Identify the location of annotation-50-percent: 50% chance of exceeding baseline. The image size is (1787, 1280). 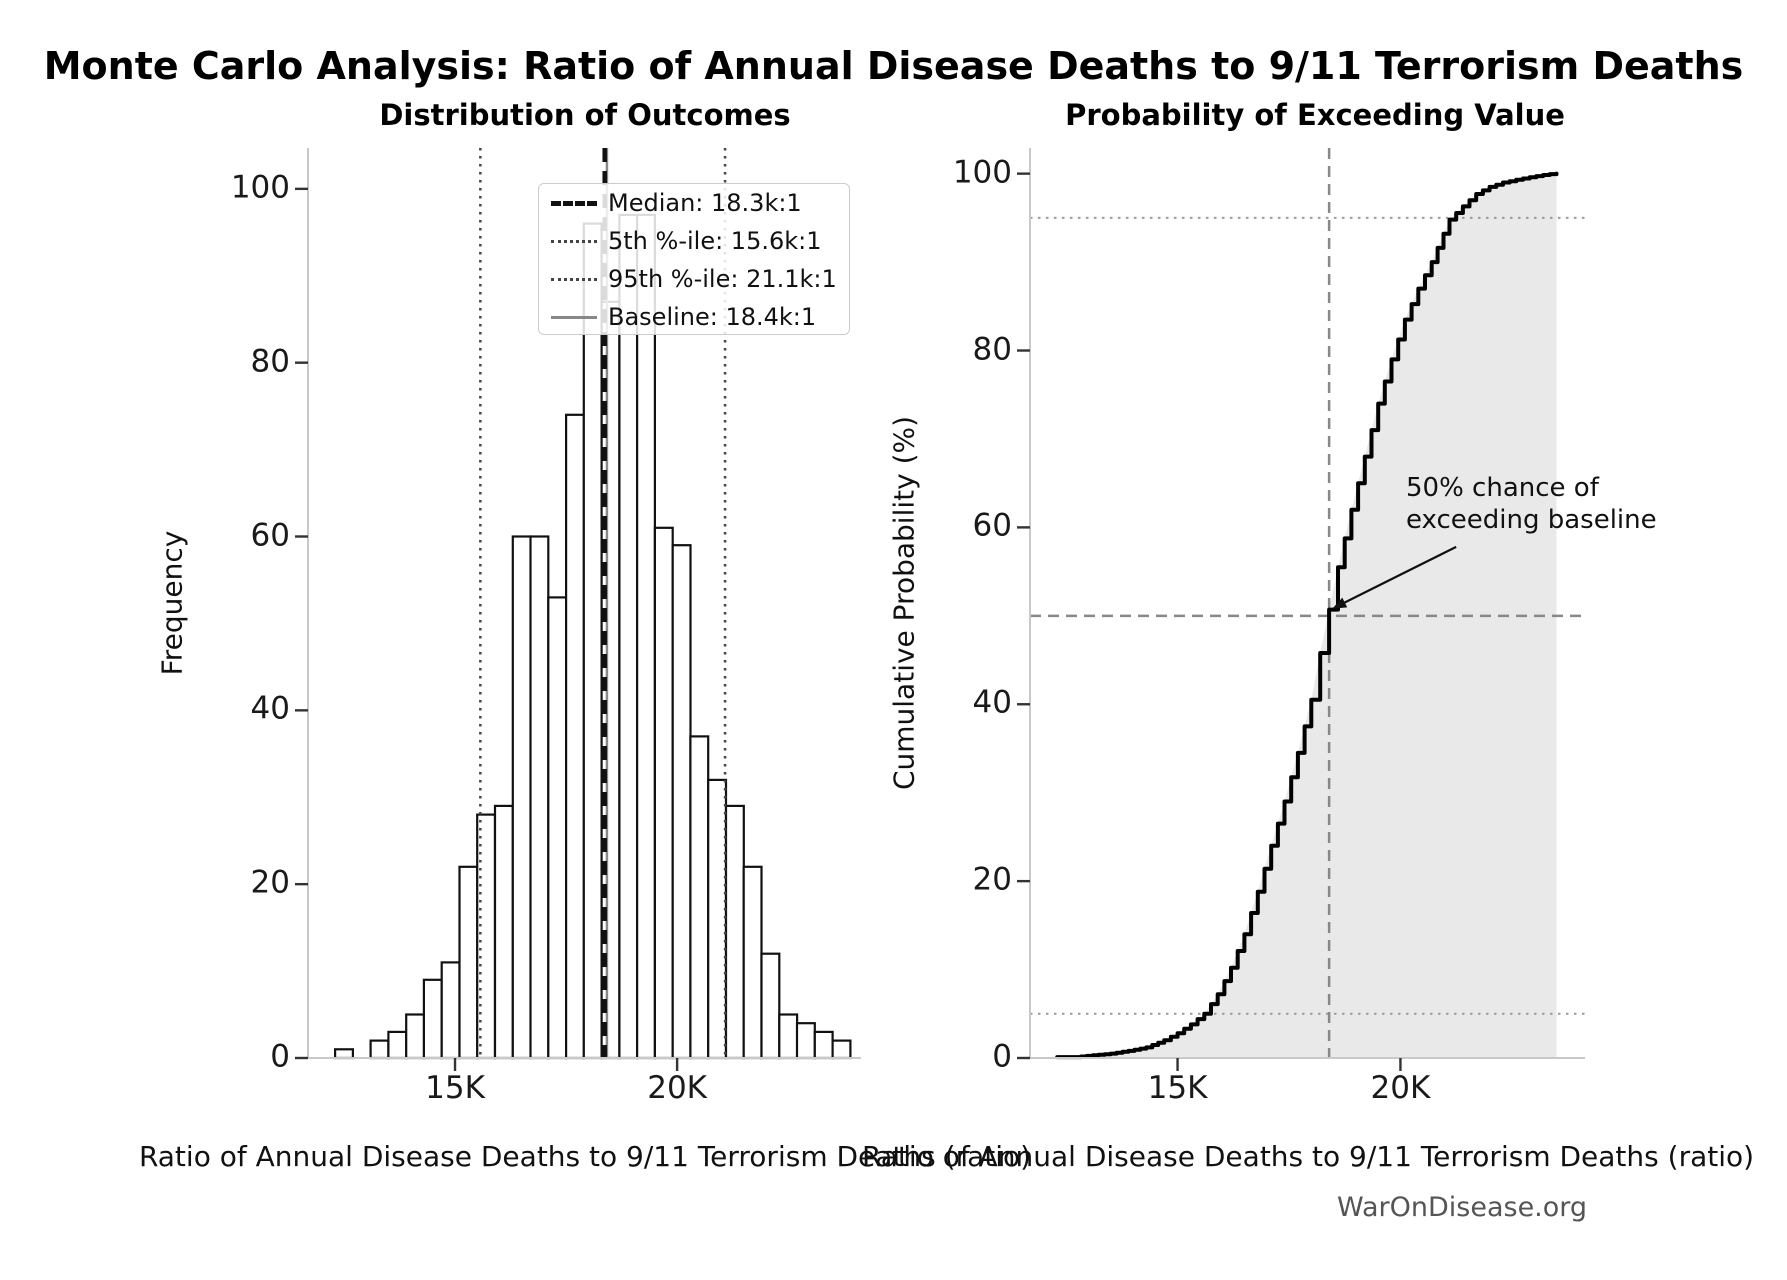
(1531, 504).